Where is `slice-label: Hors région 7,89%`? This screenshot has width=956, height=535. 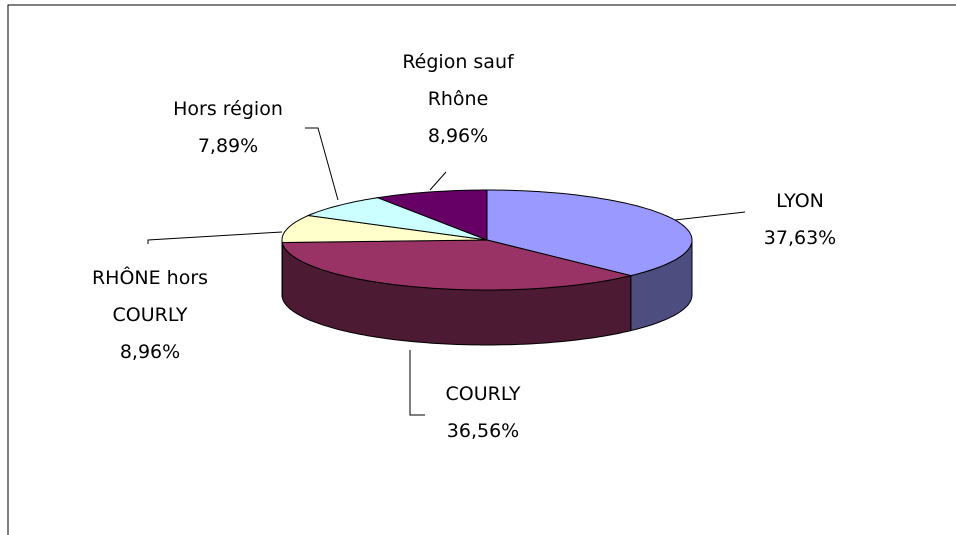
slice-label: Hors région 7,89% is located at coordinates (228, 128).